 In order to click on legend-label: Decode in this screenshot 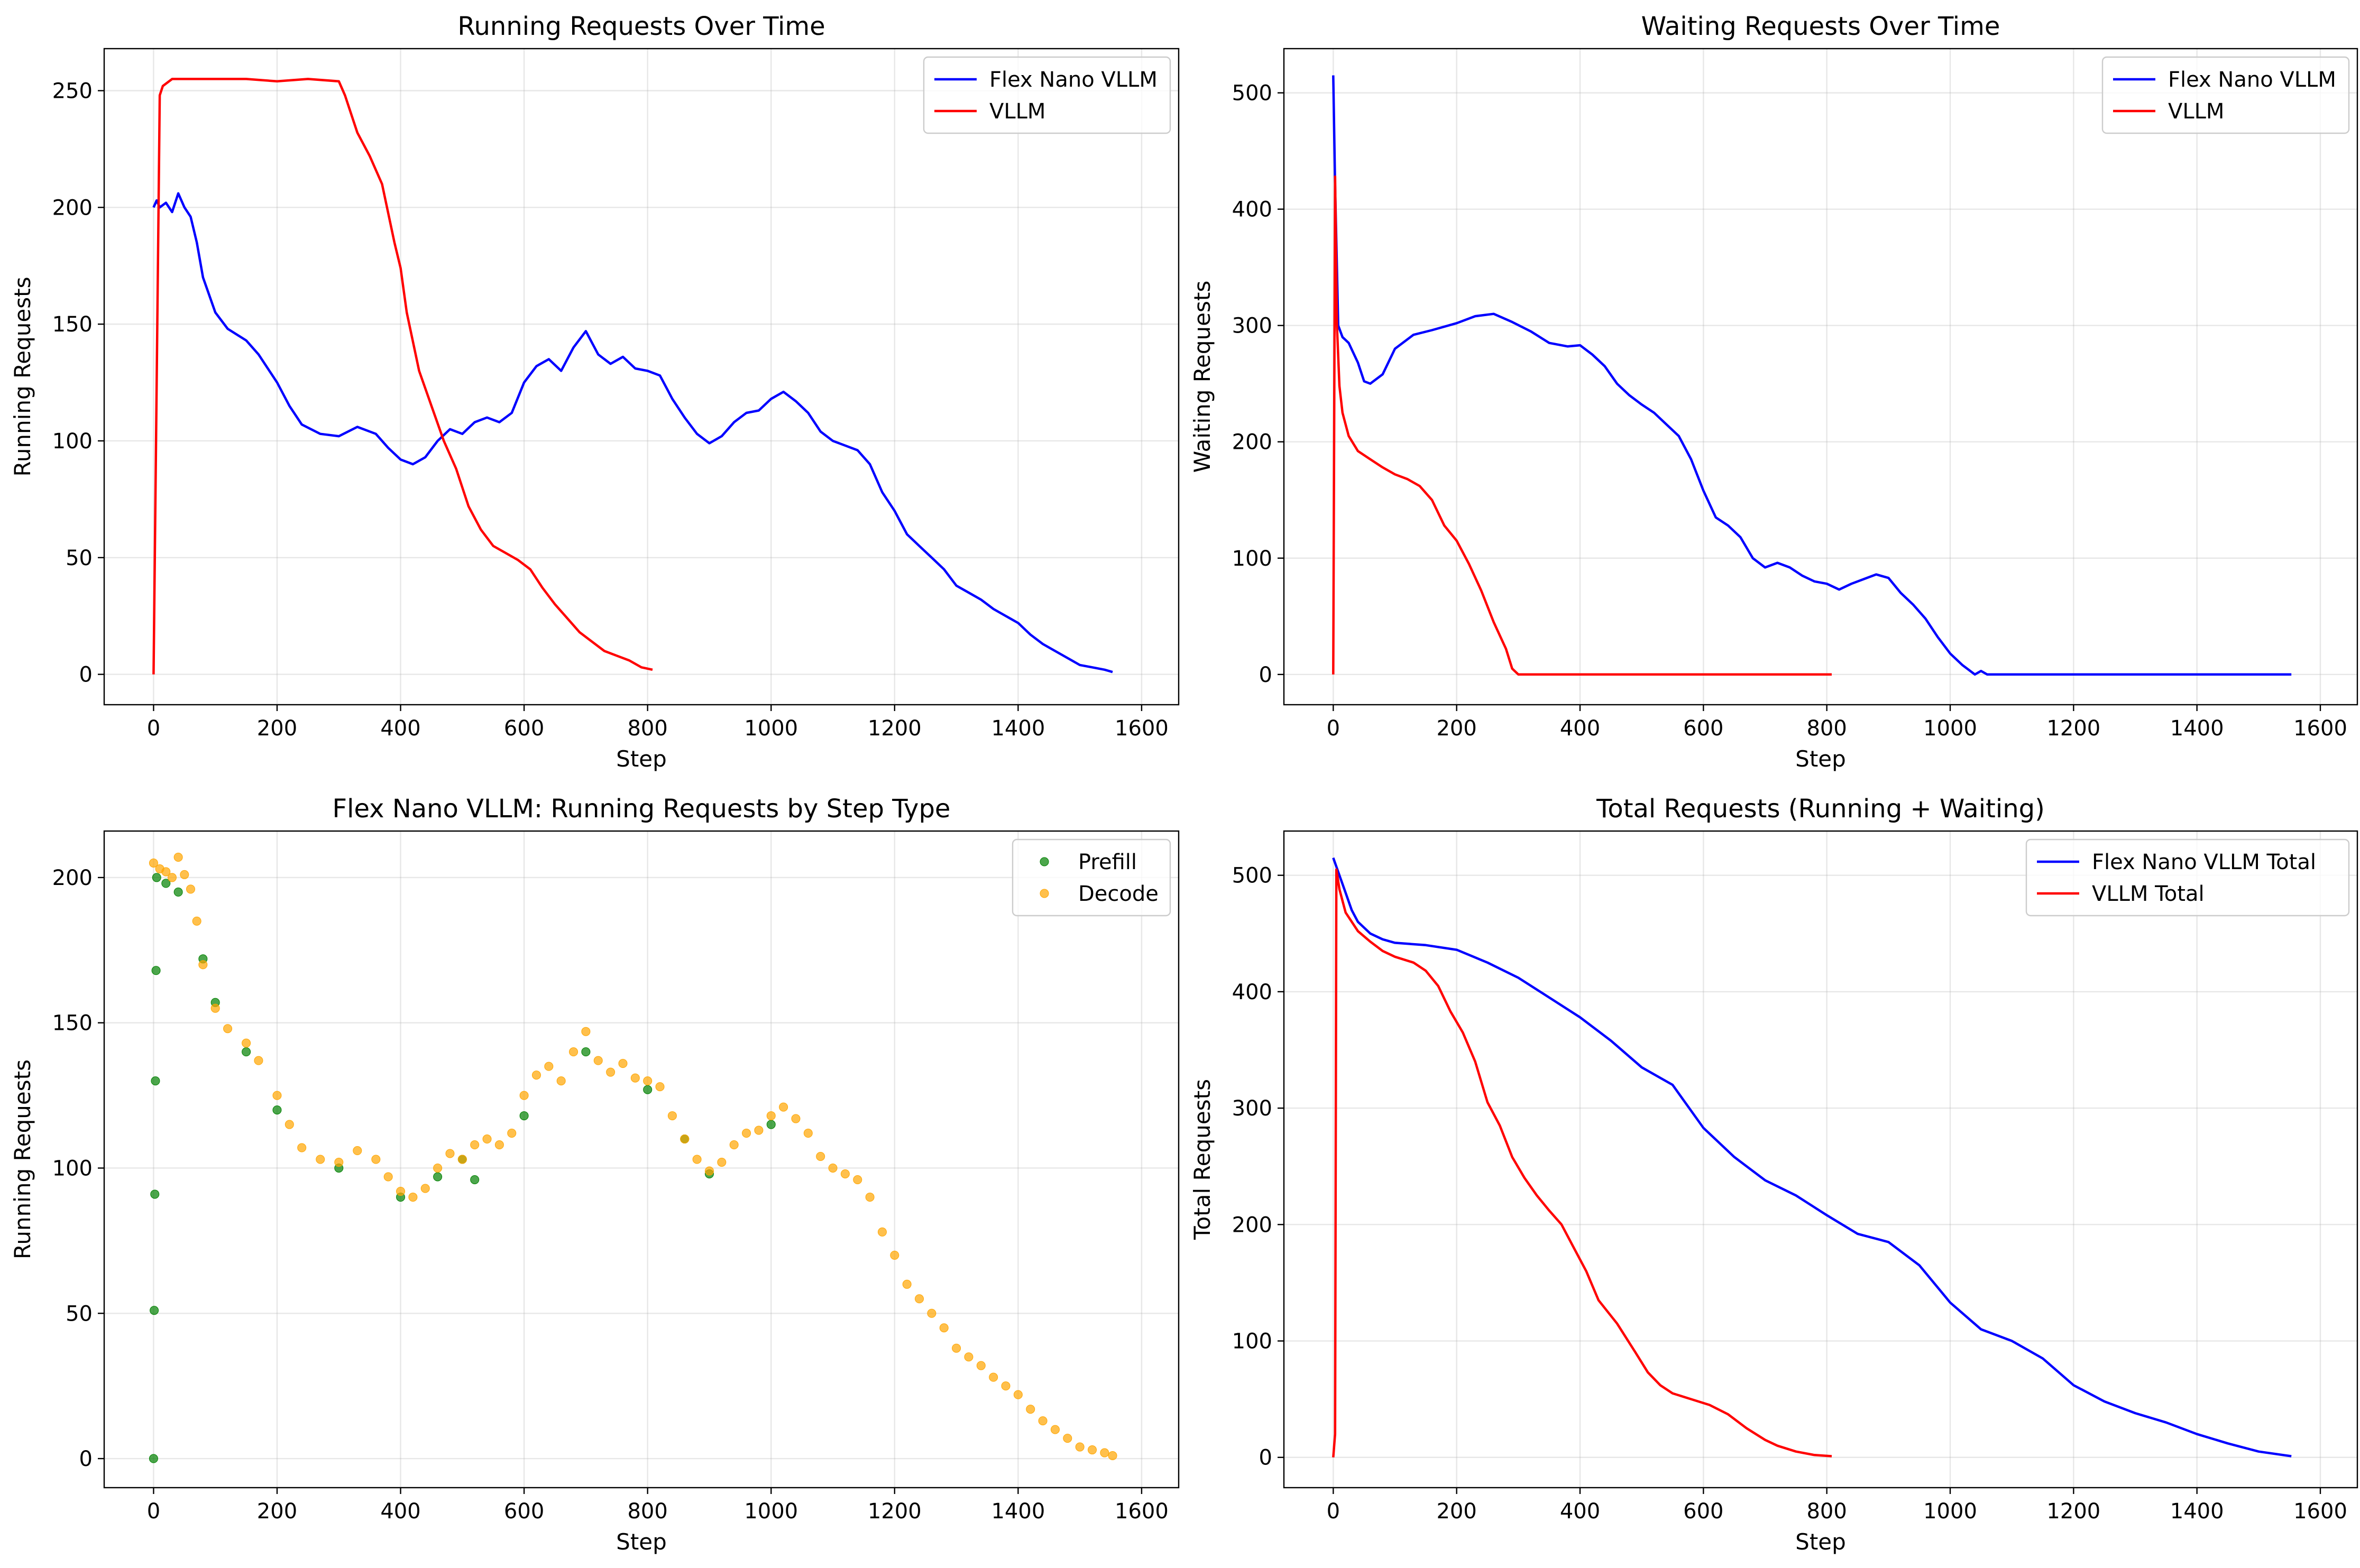, I will do `click(1118, 894)`.